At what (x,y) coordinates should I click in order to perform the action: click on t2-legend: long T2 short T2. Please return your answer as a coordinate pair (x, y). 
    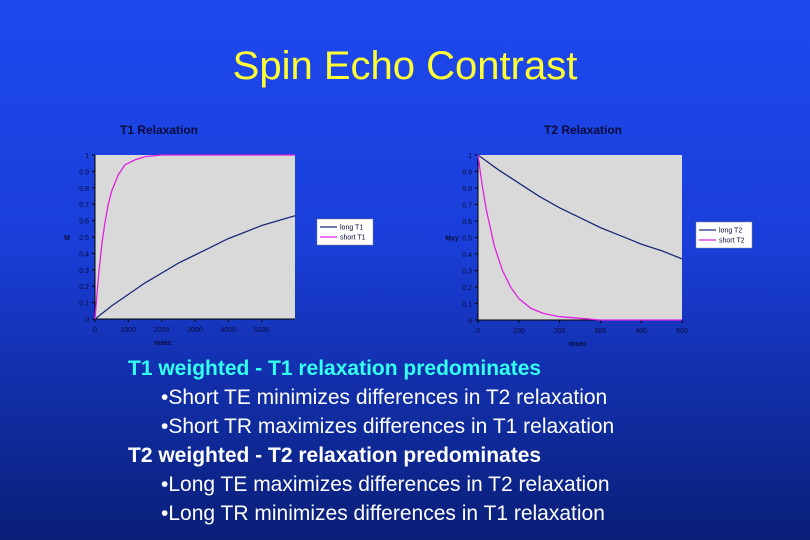
    Looking at the image, I should click on (724, 235).